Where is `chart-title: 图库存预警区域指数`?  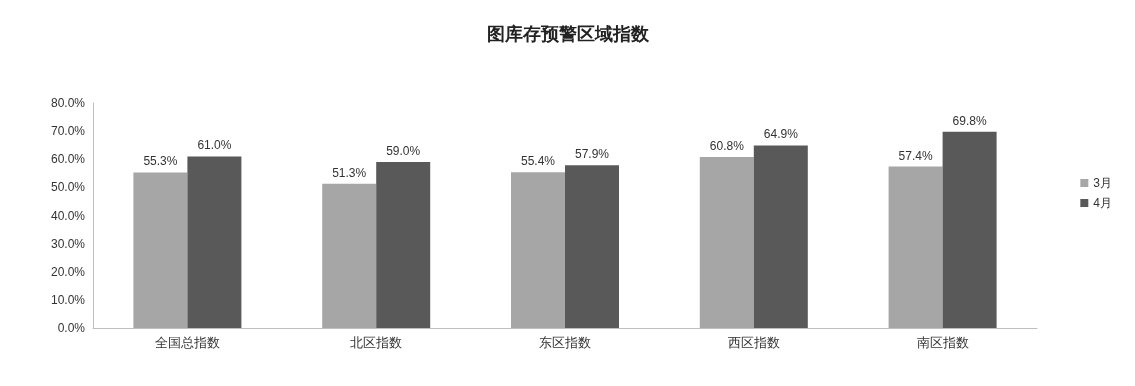 chart-title: 图库存预警区域指数 is located at coordinates (568, 34).